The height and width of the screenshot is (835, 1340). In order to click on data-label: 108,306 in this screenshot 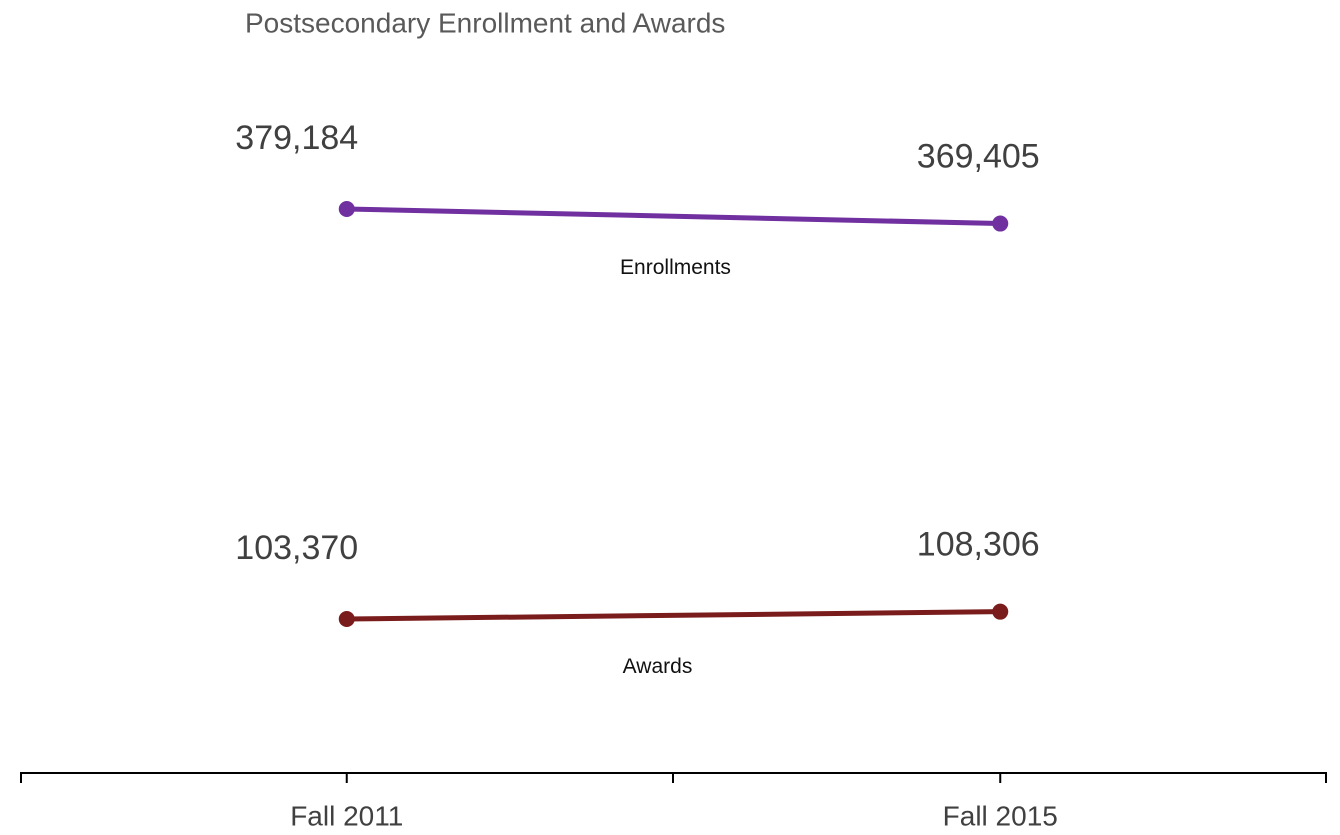, I will do `click(978, 545)`.